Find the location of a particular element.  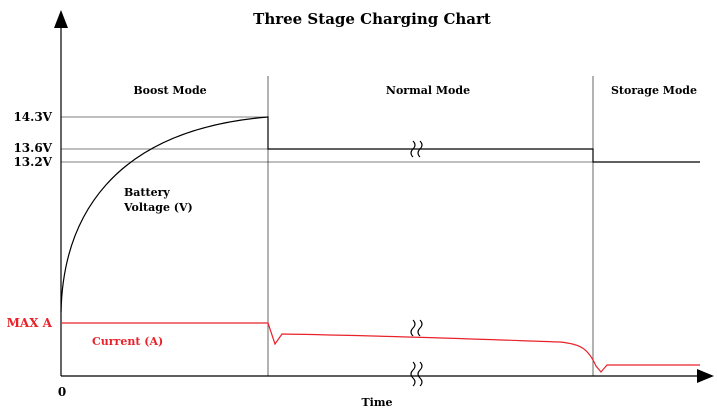

current-curve is located at coordinates (380, 347).